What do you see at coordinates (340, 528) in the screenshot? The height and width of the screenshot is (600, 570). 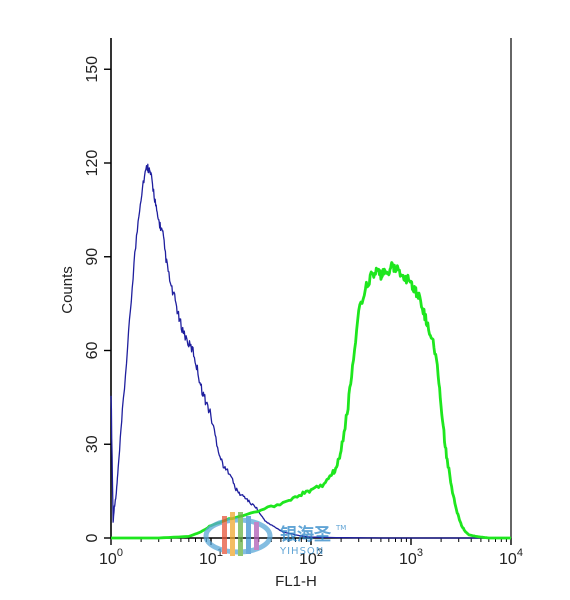 I see `watermark-tm: TM` at bounding box center [340, 528].